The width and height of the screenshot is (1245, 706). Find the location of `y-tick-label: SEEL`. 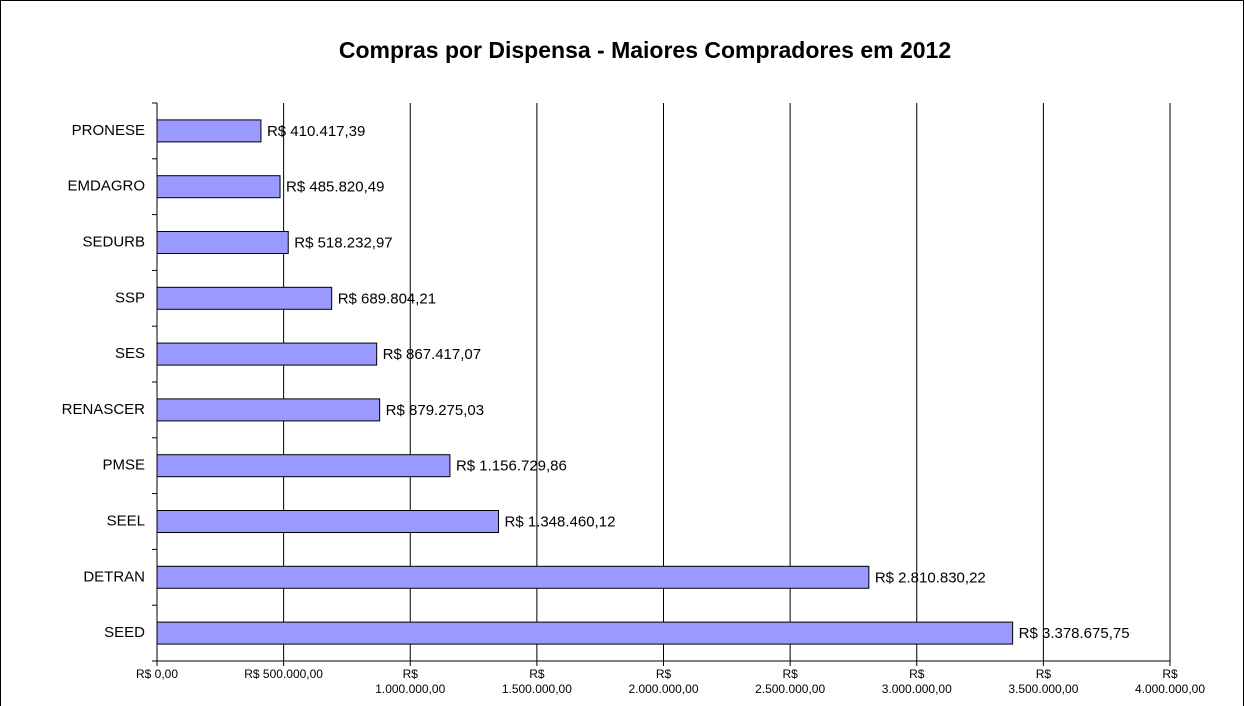

y-tick-label: SEEL is located at coordinates (126, 520).